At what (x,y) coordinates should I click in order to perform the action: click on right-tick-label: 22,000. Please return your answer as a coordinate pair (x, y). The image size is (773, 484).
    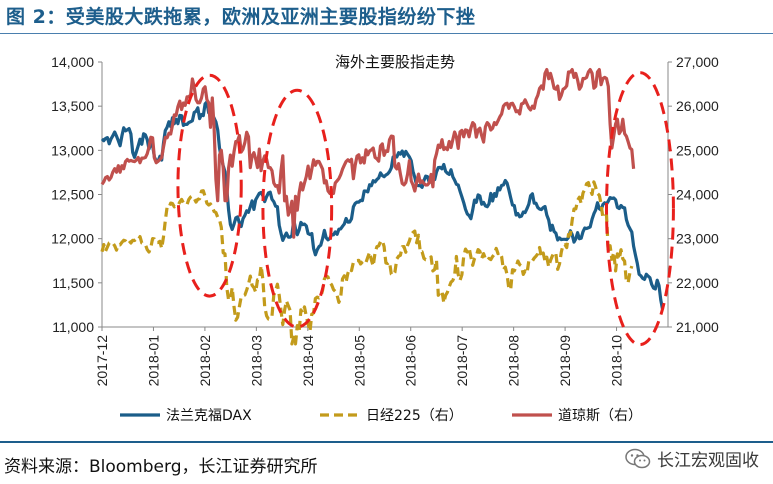
    Looking at the image, I should click on (697, 283).